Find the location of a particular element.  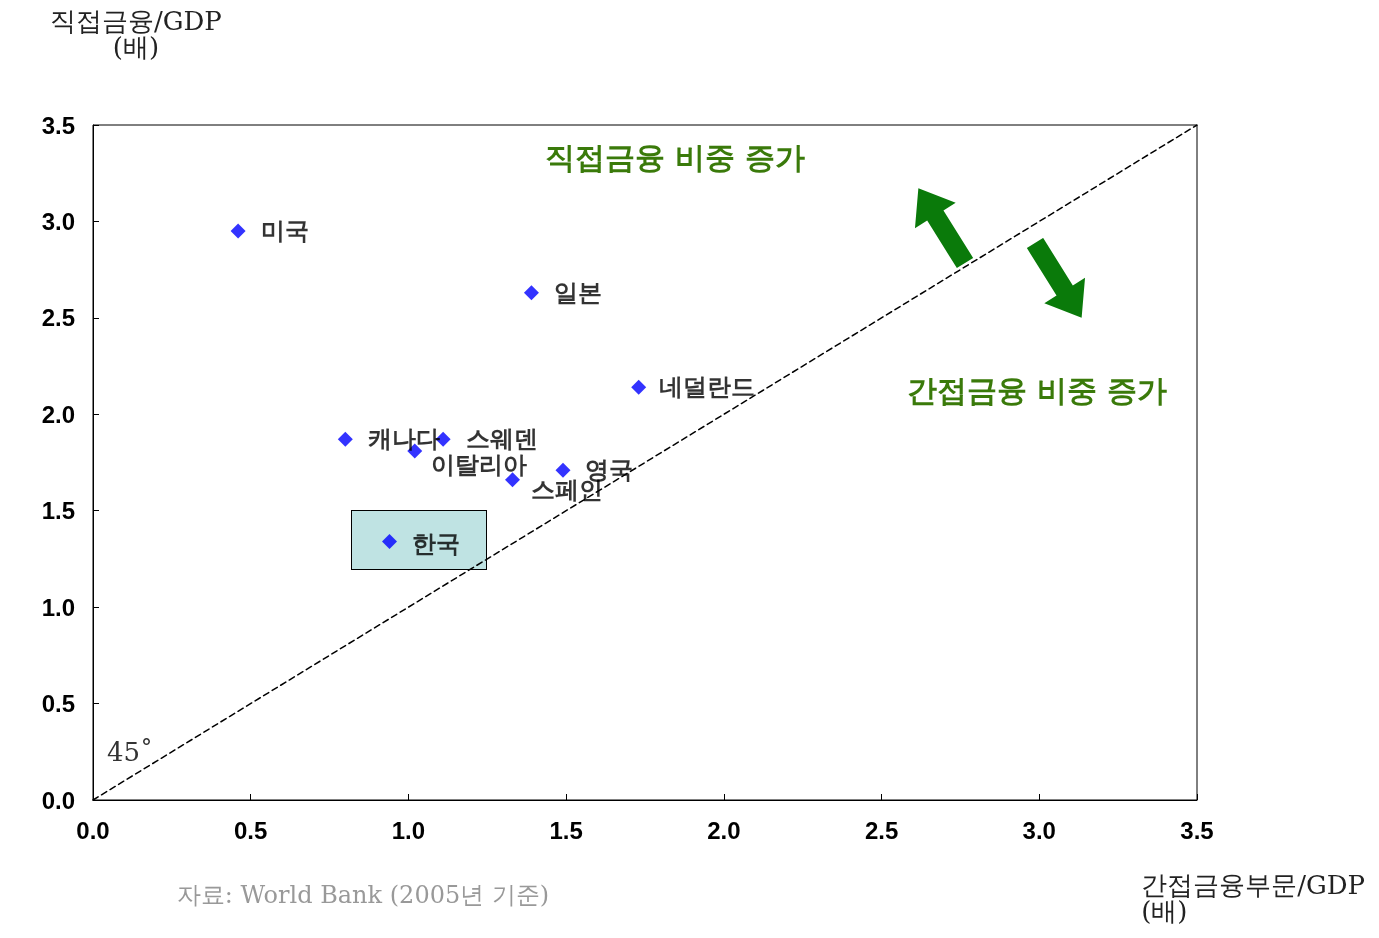

x-tick-label: 2.5 is located at coordinates (881, 830).